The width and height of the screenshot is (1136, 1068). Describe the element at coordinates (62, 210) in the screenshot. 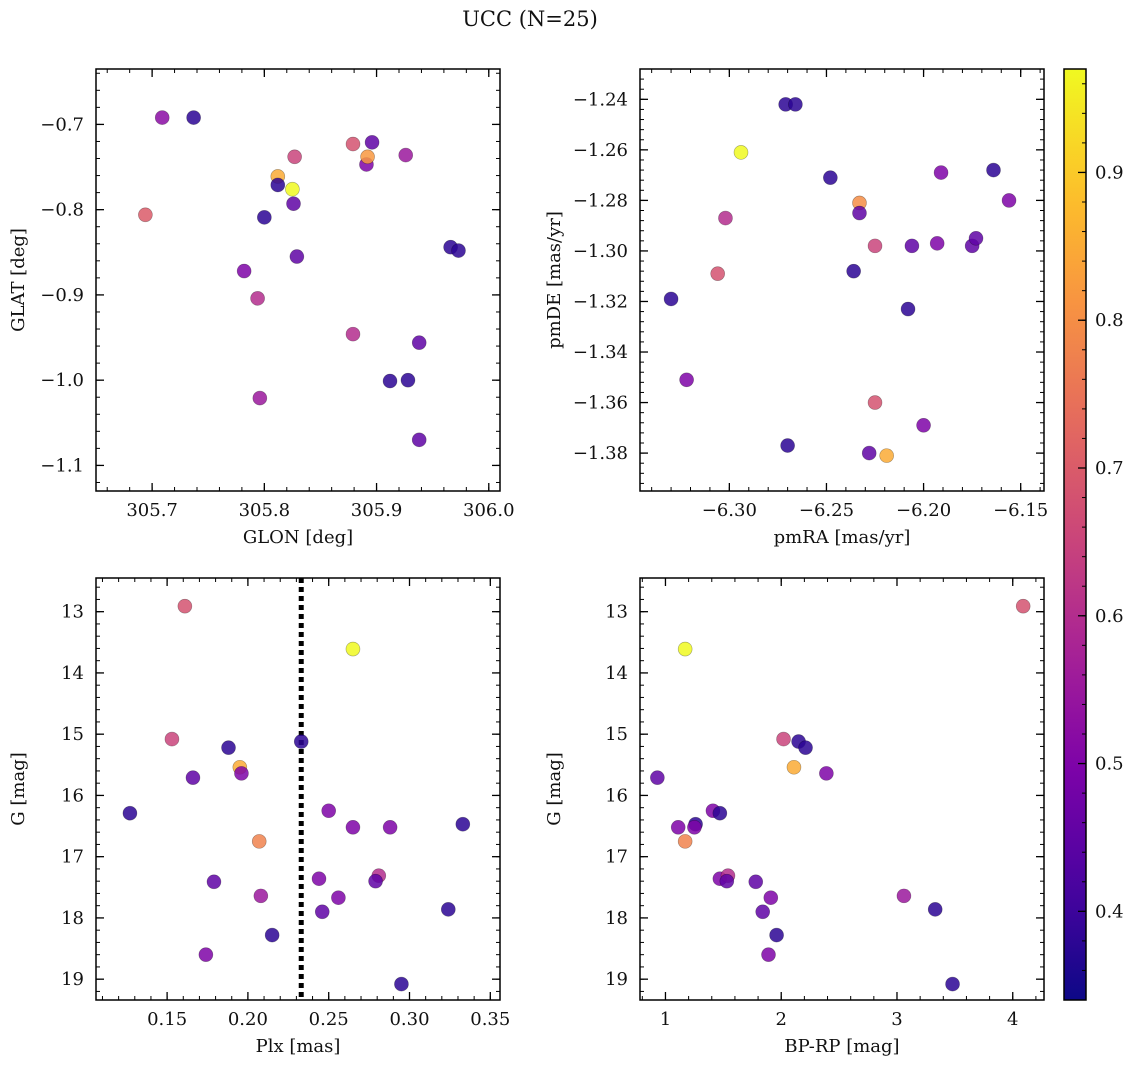

I see `y-tick-label: −0.8` at that location.